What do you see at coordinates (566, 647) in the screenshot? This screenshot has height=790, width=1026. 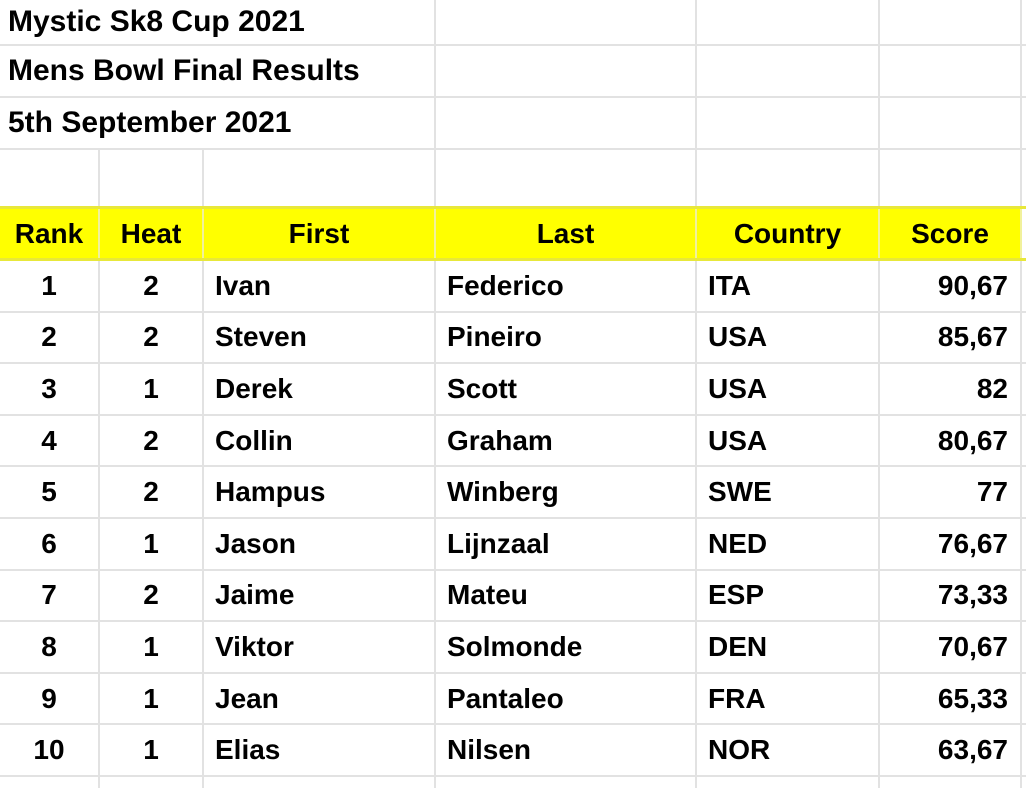 I see `last-name-cell: Solmonde` at bounding box center [566, 647].